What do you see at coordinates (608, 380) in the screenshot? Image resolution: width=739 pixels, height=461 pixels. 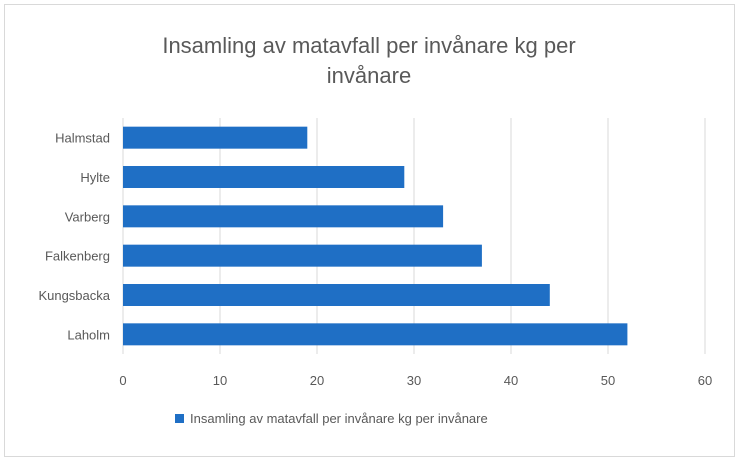 I see `x-tick-label: 50` at bounding box center [608, 380].